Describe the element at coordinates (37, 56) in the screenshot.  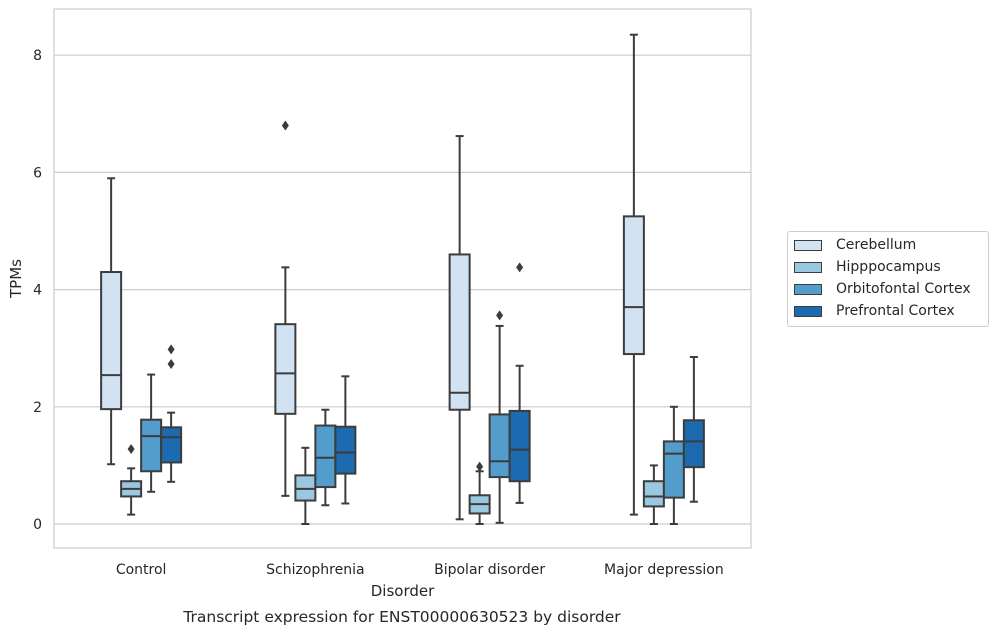
I see `y-tick-label-8: 8` at that location.